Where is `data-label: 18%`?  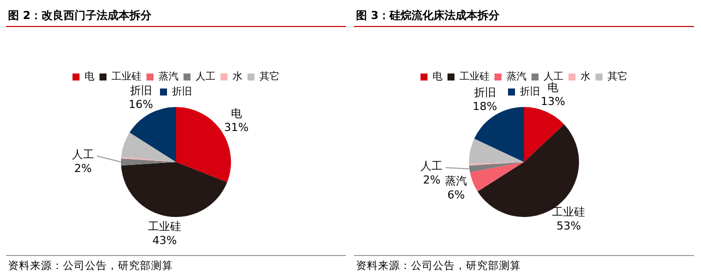
data-label: 18% is located at coordinates (485, 107).